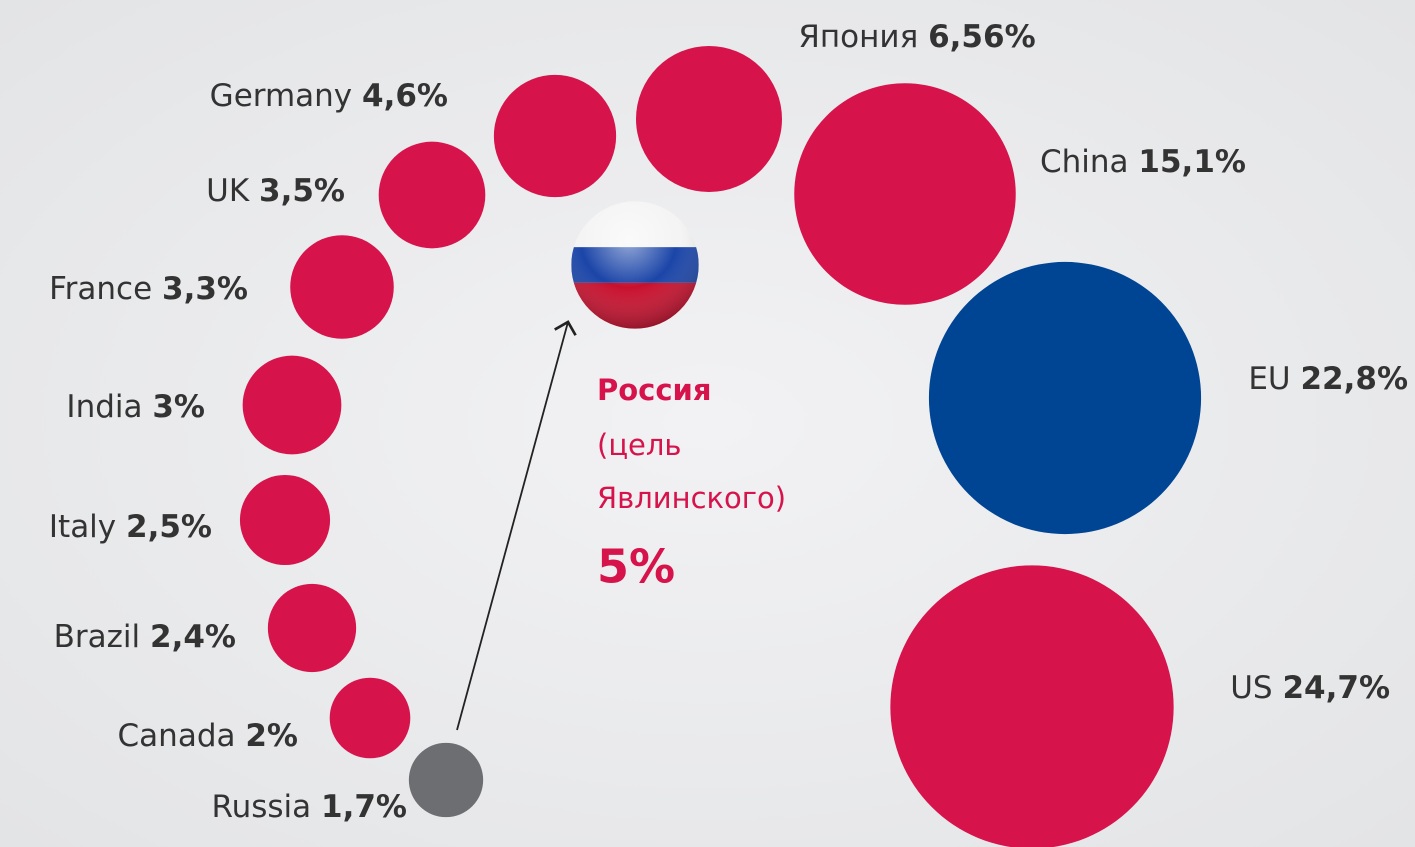 The height and width of the screenshot is (847, 1415). I want to click on bubble-label: China 15,1%, so click(1143, 162).